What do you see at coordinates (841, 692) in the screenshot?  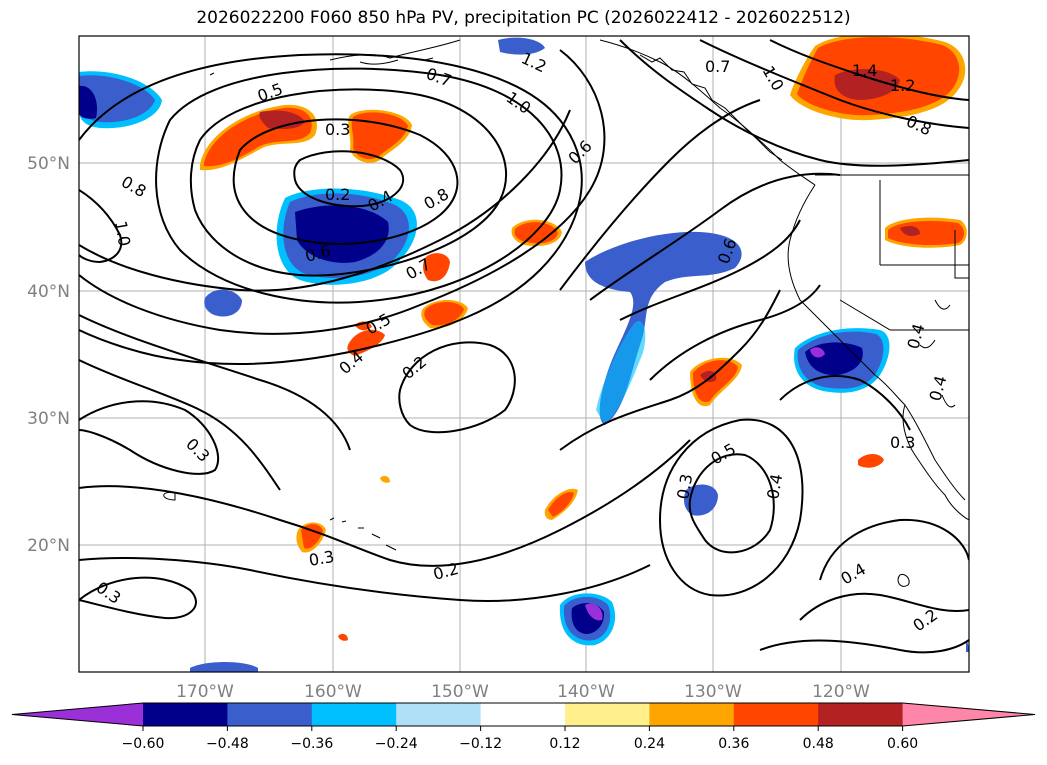 I see `lon-label-120w: 120°W` at bounding box center [841, 692].